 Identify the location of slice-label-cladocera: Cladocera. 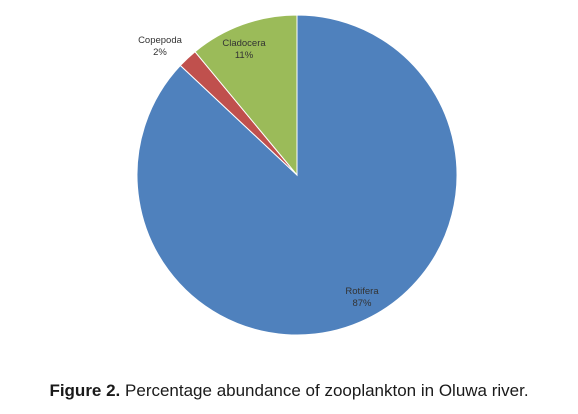
(244, 43).